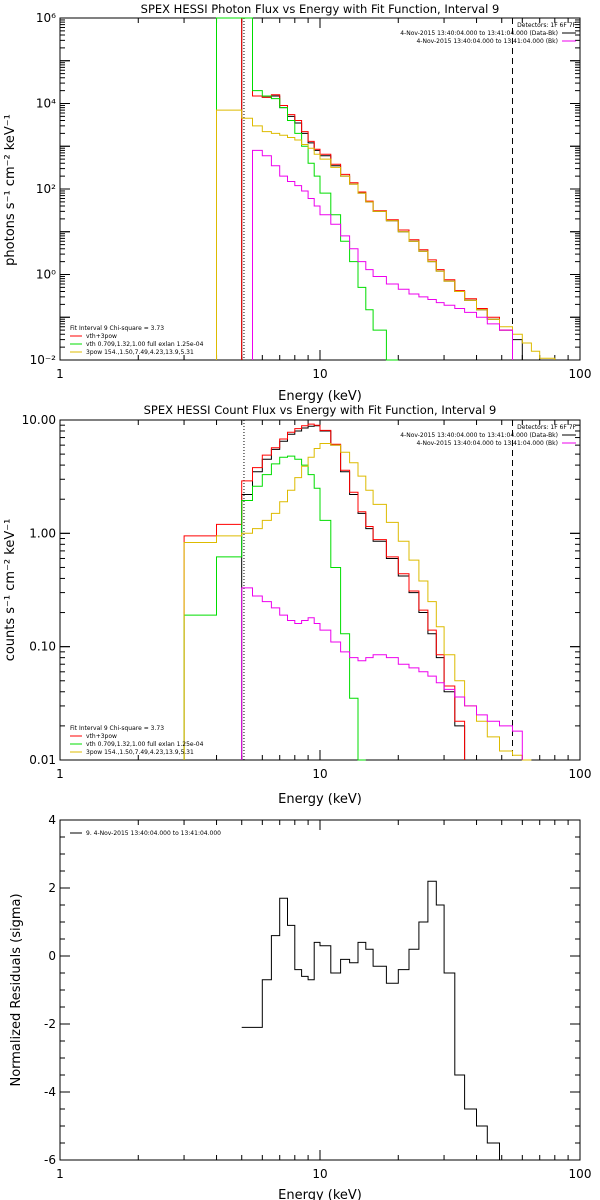 This screenshot has height=1200, width=600. What do you see at coordinates (46, 275) in the screenshot?
I see `y-tick-label: 10⁰` at bounding box center [46, 275].